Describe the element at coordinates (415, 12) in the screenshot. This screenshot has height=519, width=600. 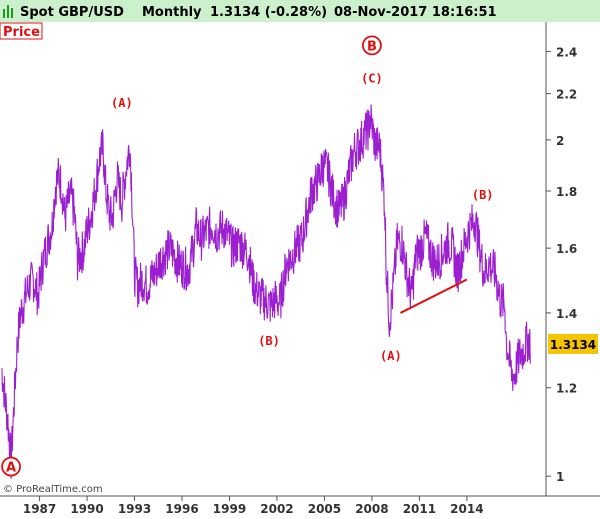
I see `header-datetime: 08-Nov-2017 18:16:51` at that location.